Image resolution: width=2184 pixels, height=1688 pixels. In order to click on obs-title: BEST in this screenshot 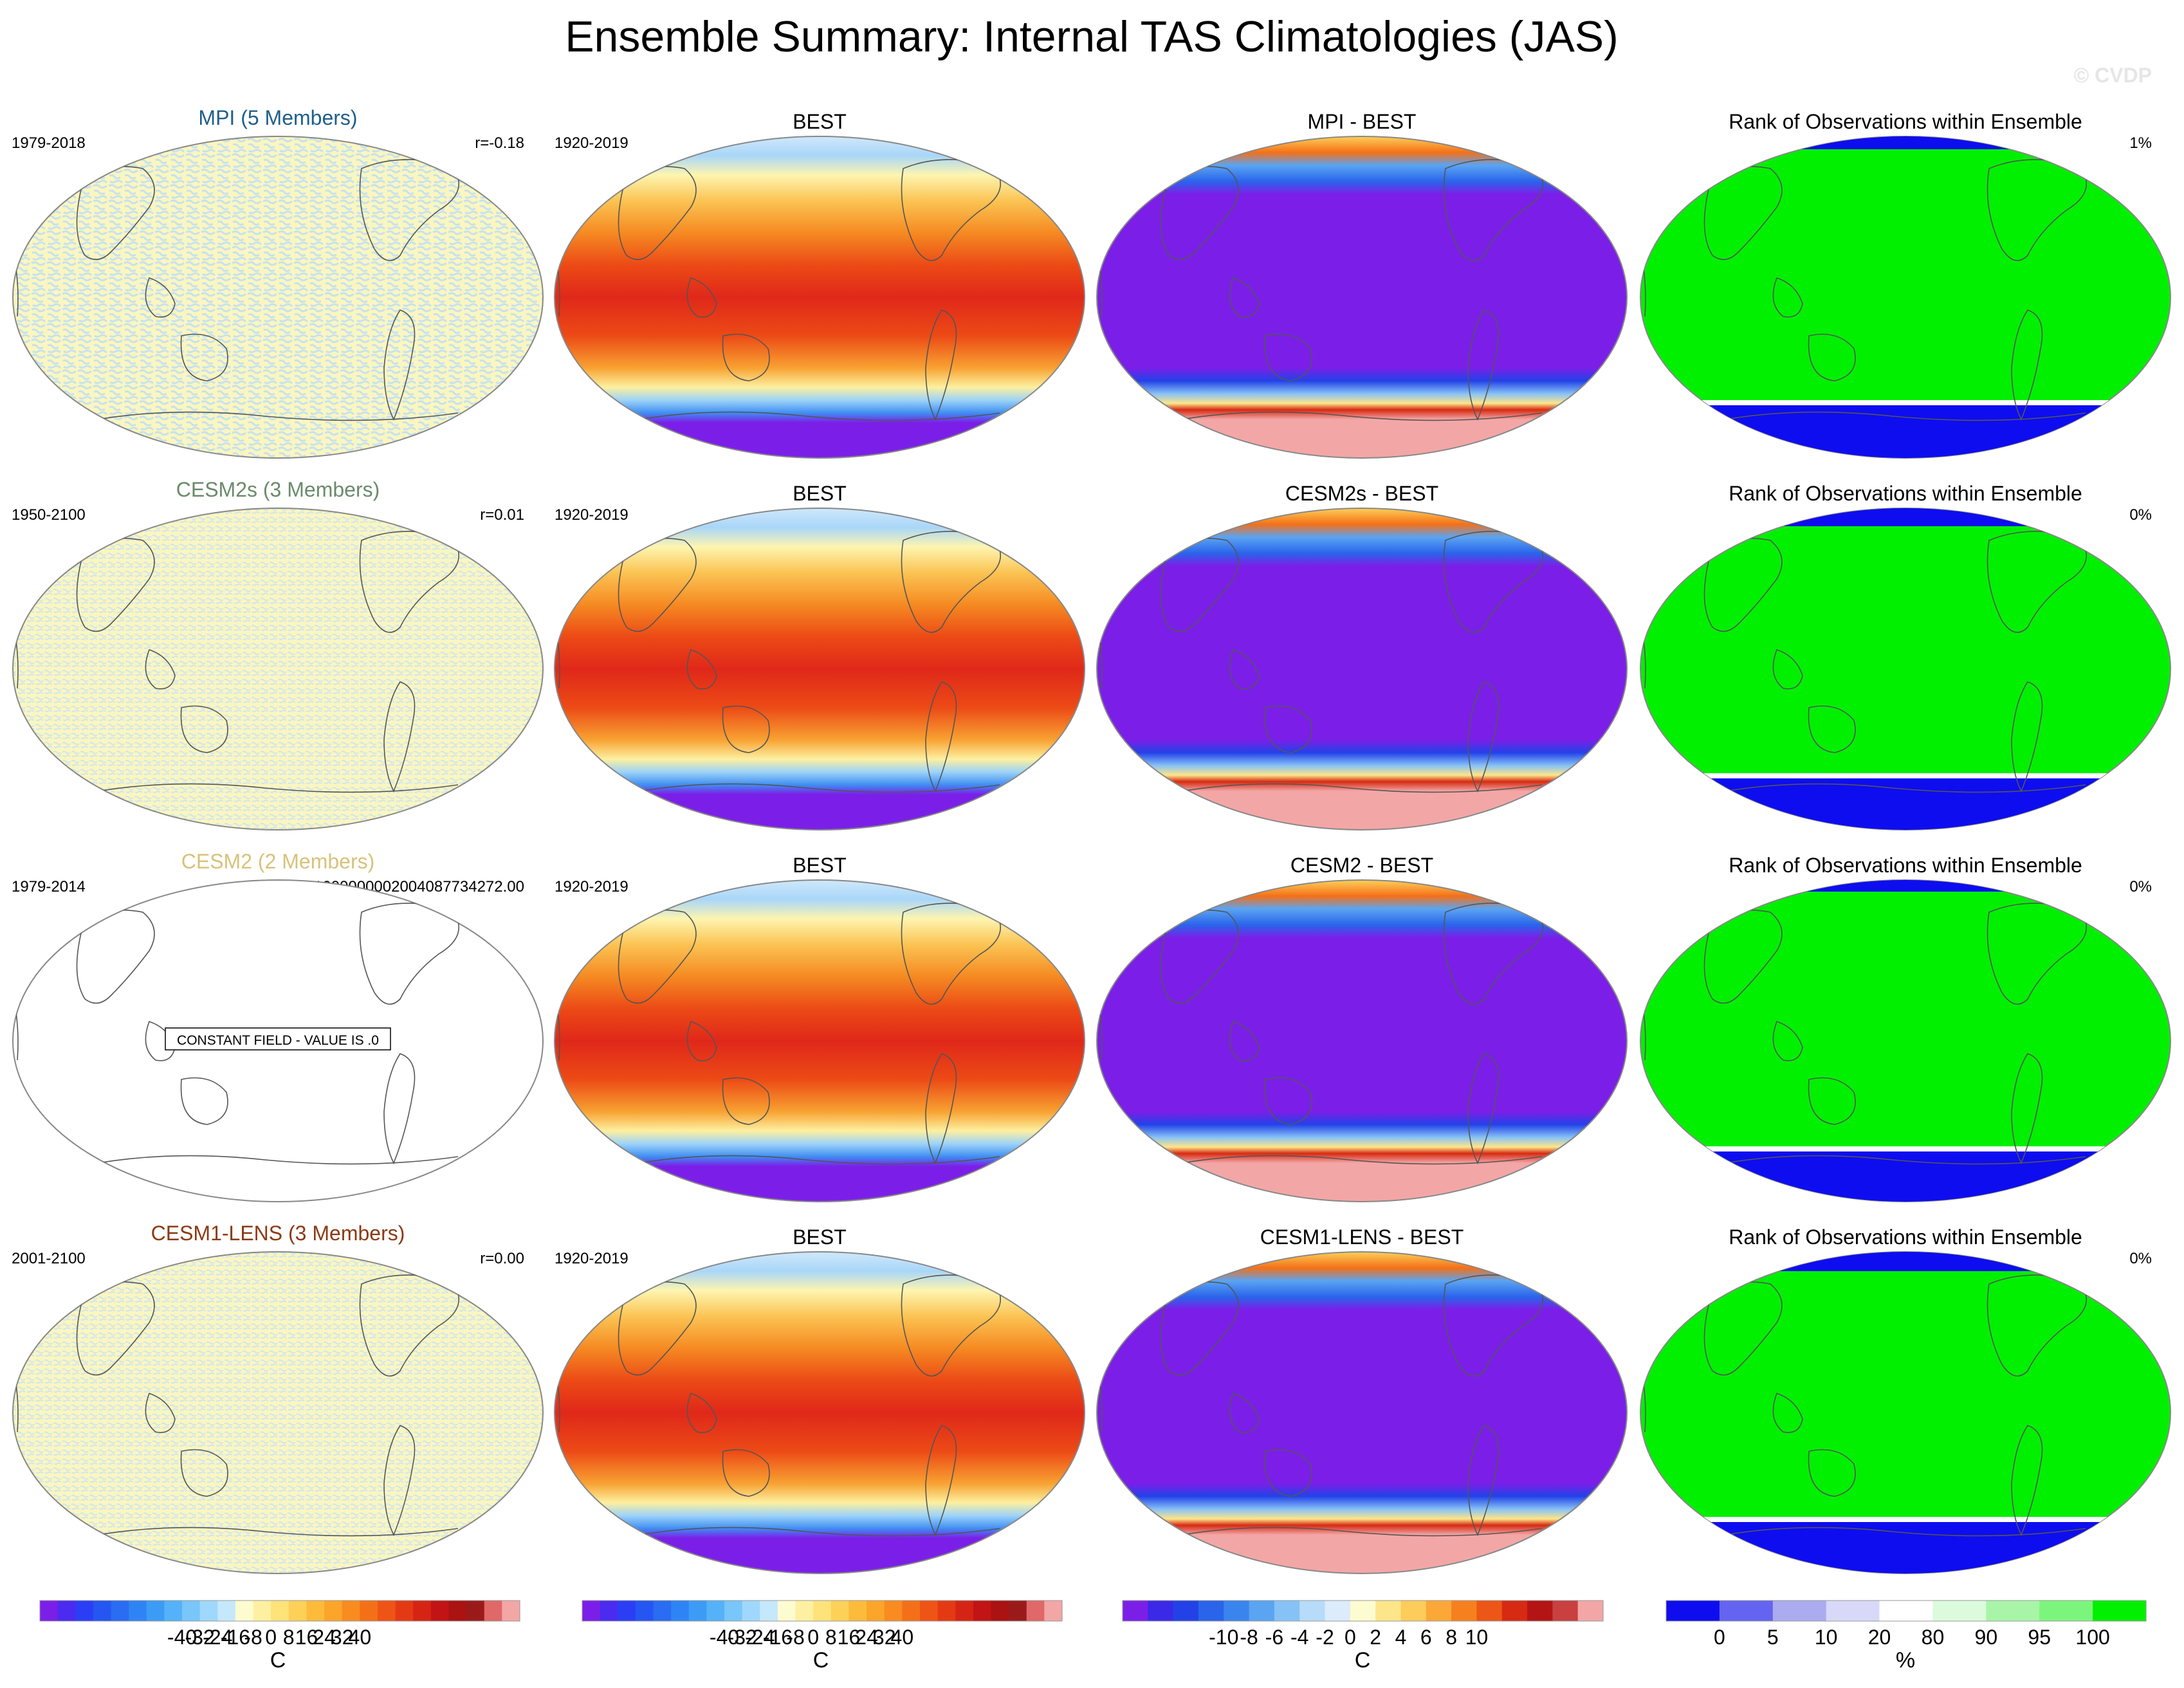, I will do `click(820, 494)`.